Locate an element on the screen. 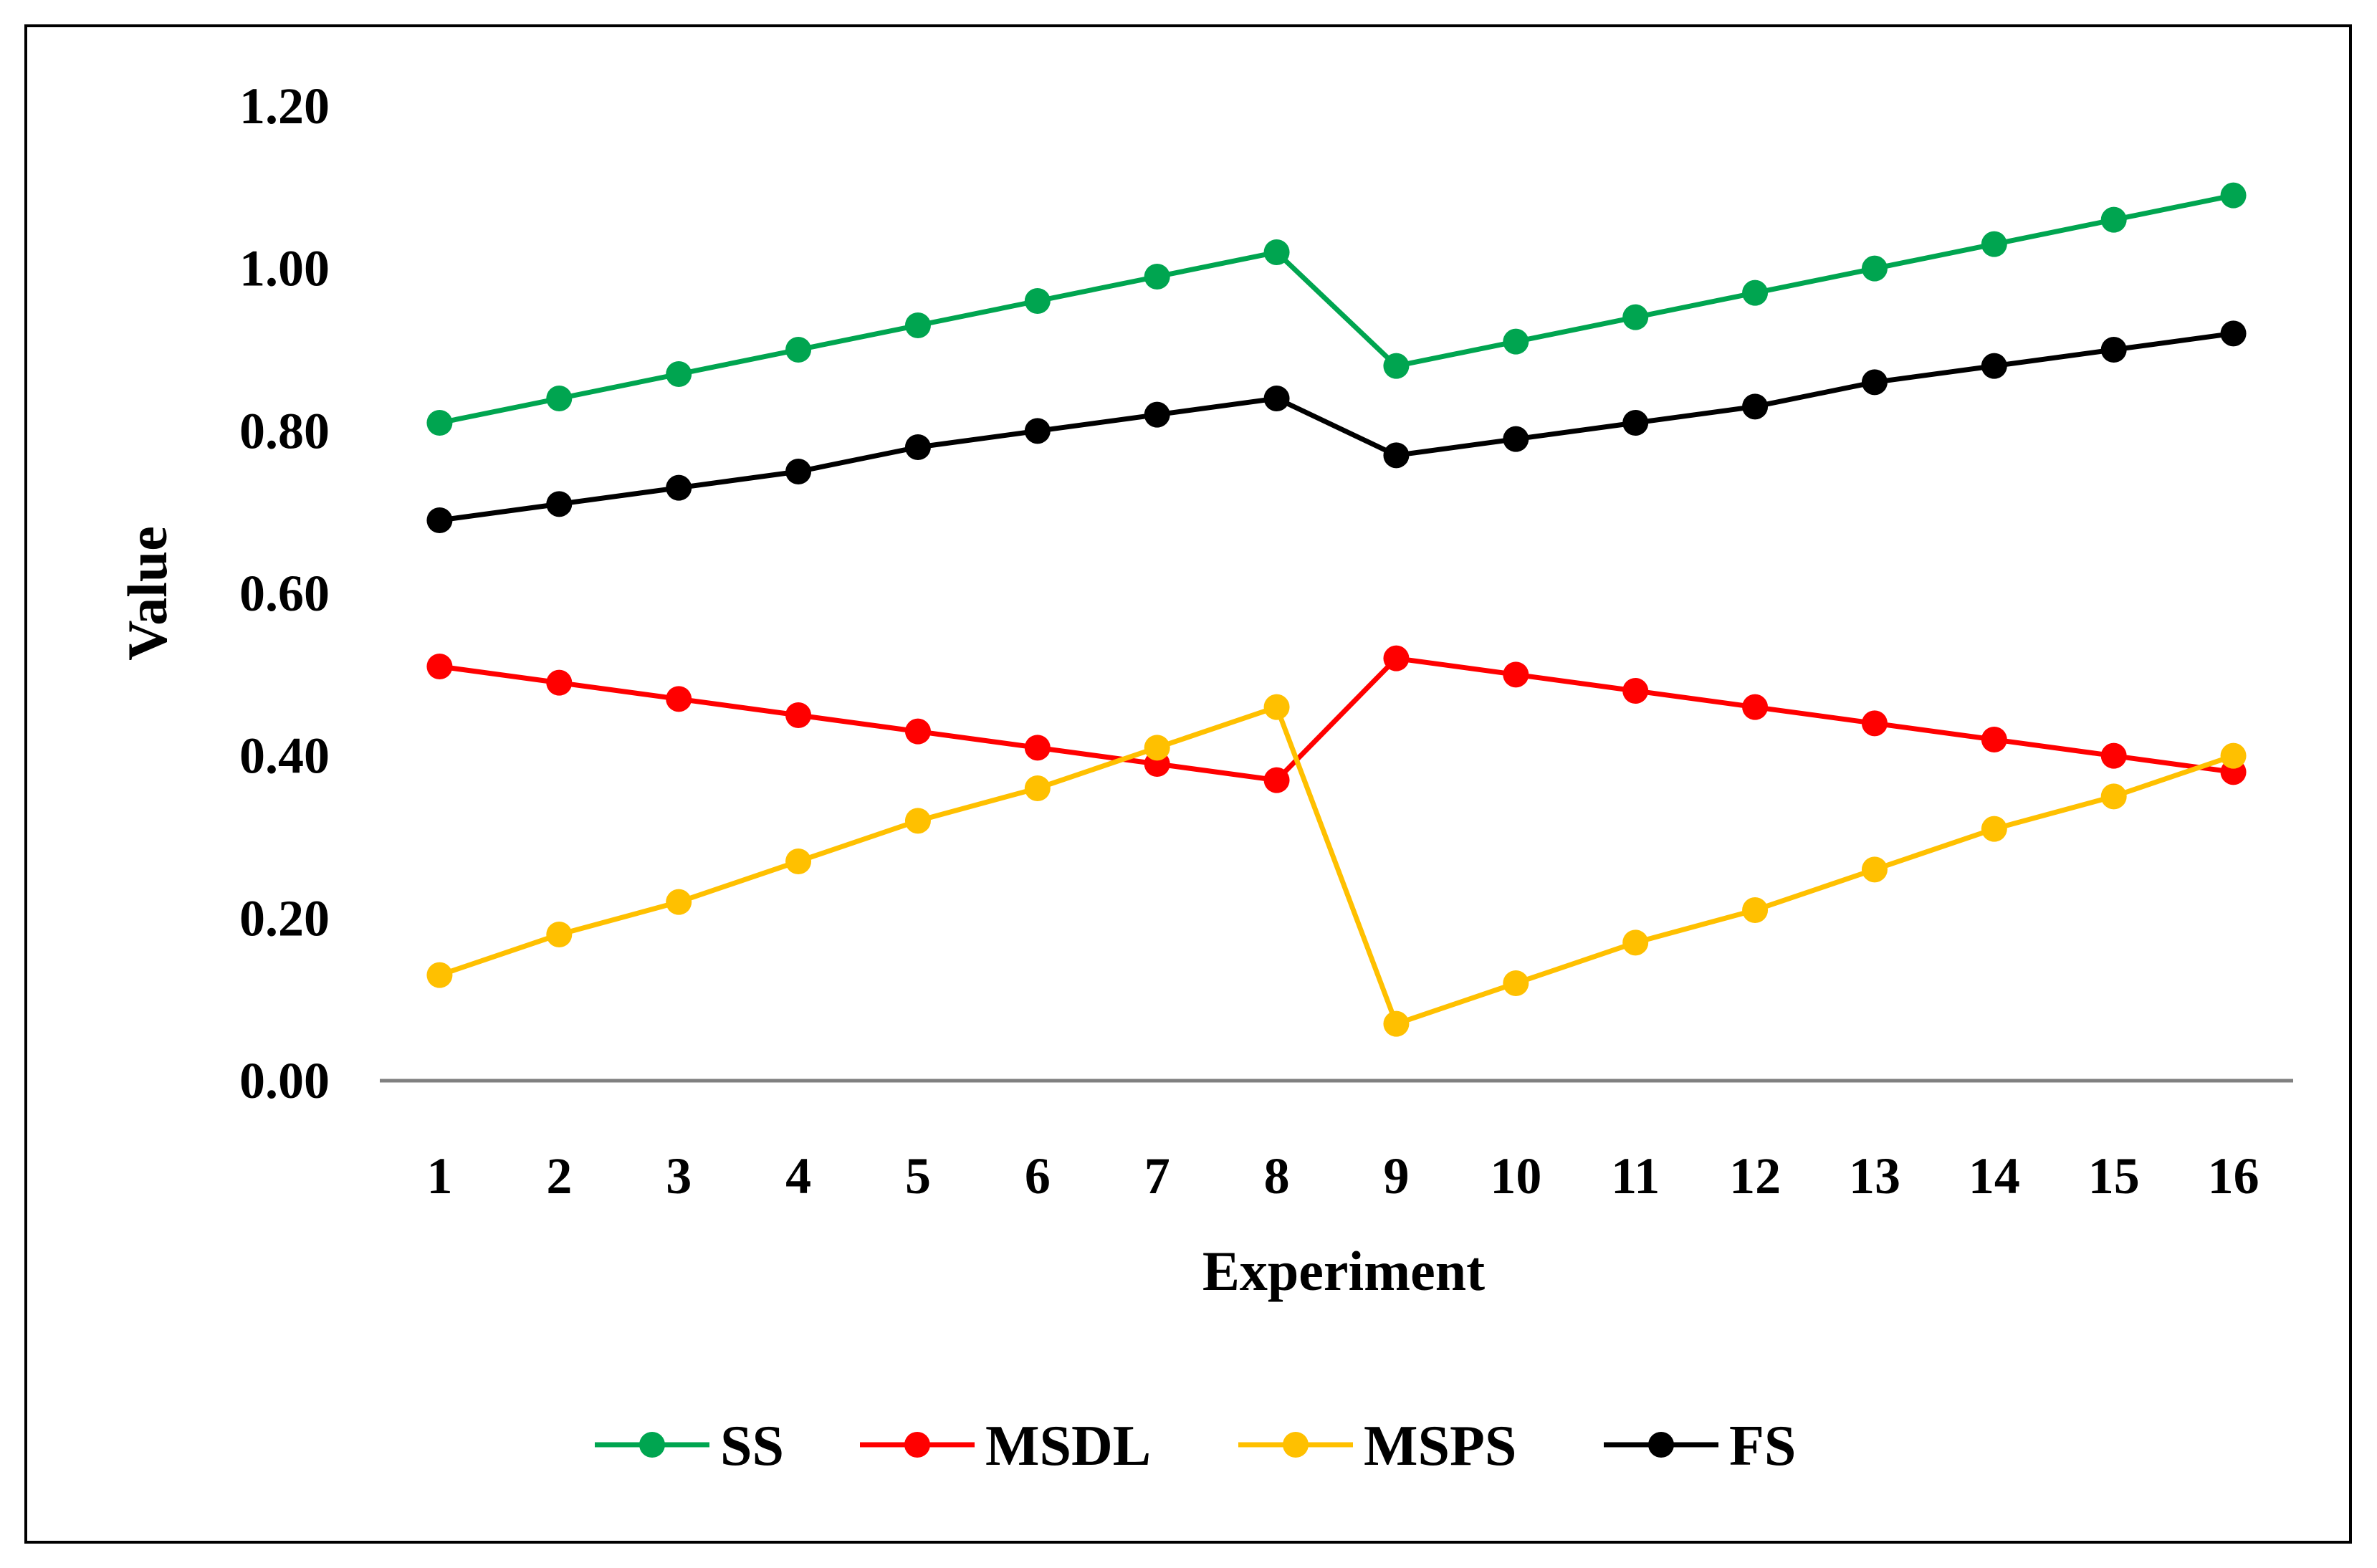 This screenshot has height=1568, width=2377. series-line-ss is located at coordinates (1336, 309).